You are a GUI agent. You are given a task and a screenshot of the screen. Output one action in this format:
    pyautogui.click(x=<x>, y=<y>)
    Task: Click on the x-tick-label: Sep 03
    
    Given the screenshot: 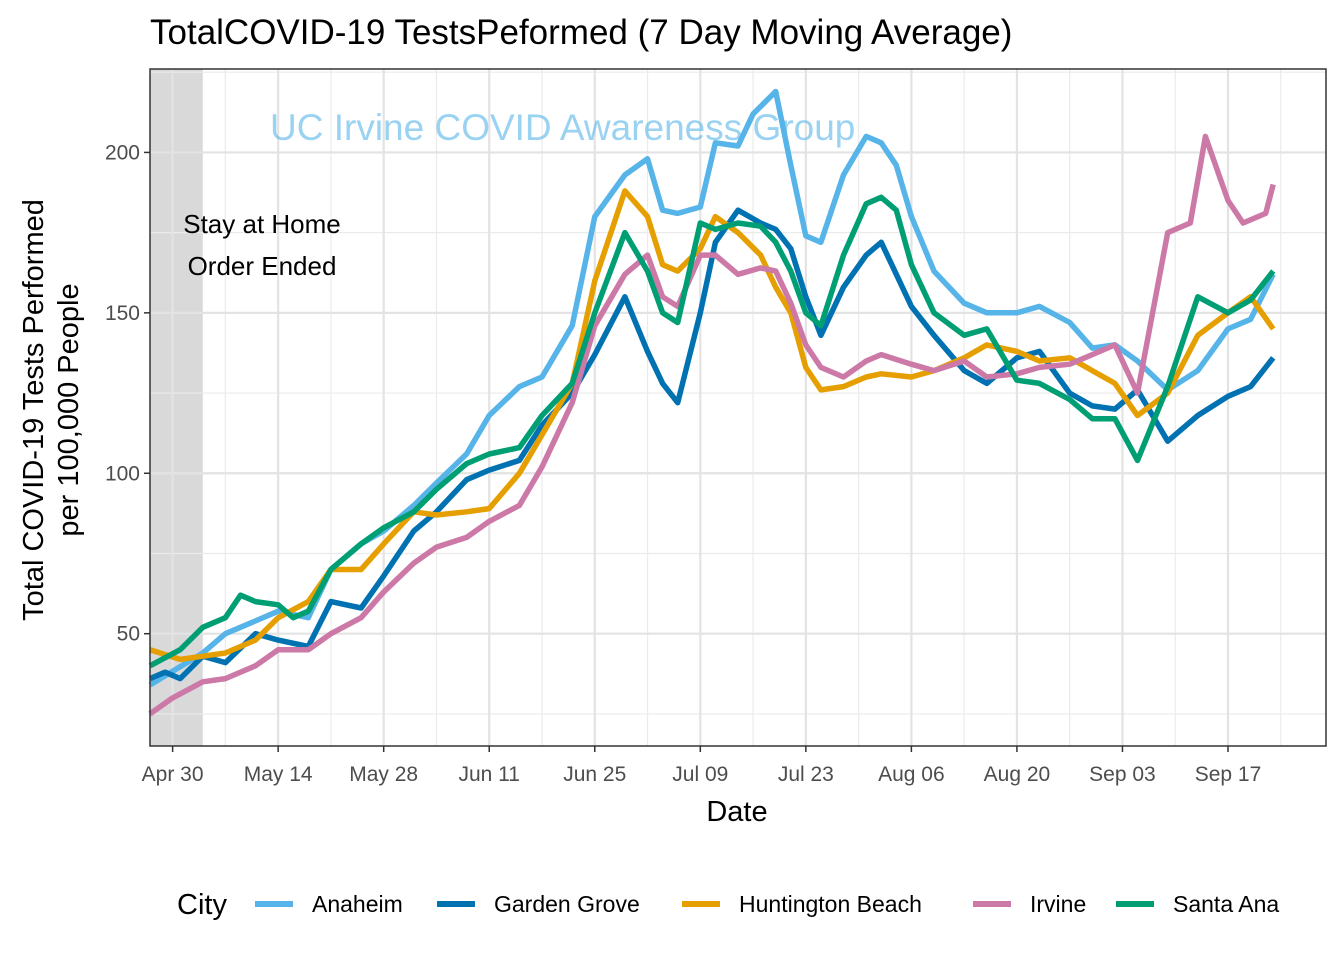 What is the action you would take?
    pyautogui.click(x=1122, y=774)
    